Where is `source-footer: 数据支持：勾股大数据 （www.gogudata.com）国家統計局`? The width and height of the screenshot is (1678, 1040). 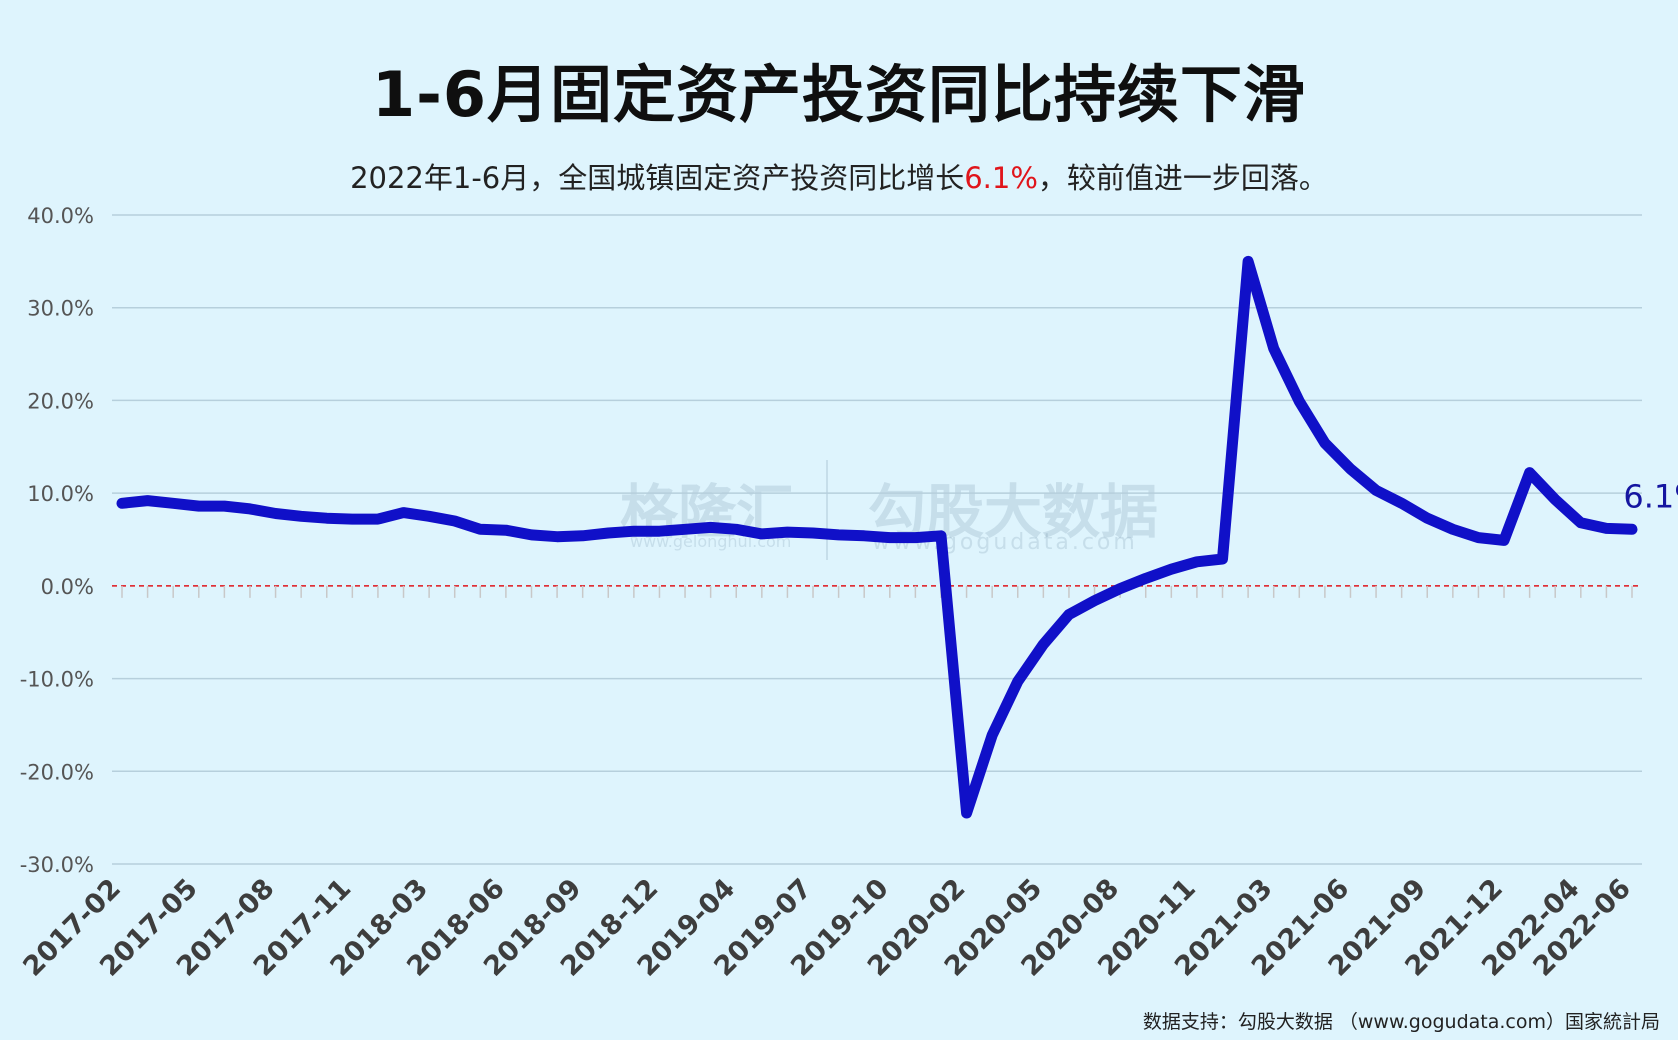 source-footer: 数据支持：勾股大数据 （www.gogudata.com）国家統計局 is located at coordinates (1401, 1022).